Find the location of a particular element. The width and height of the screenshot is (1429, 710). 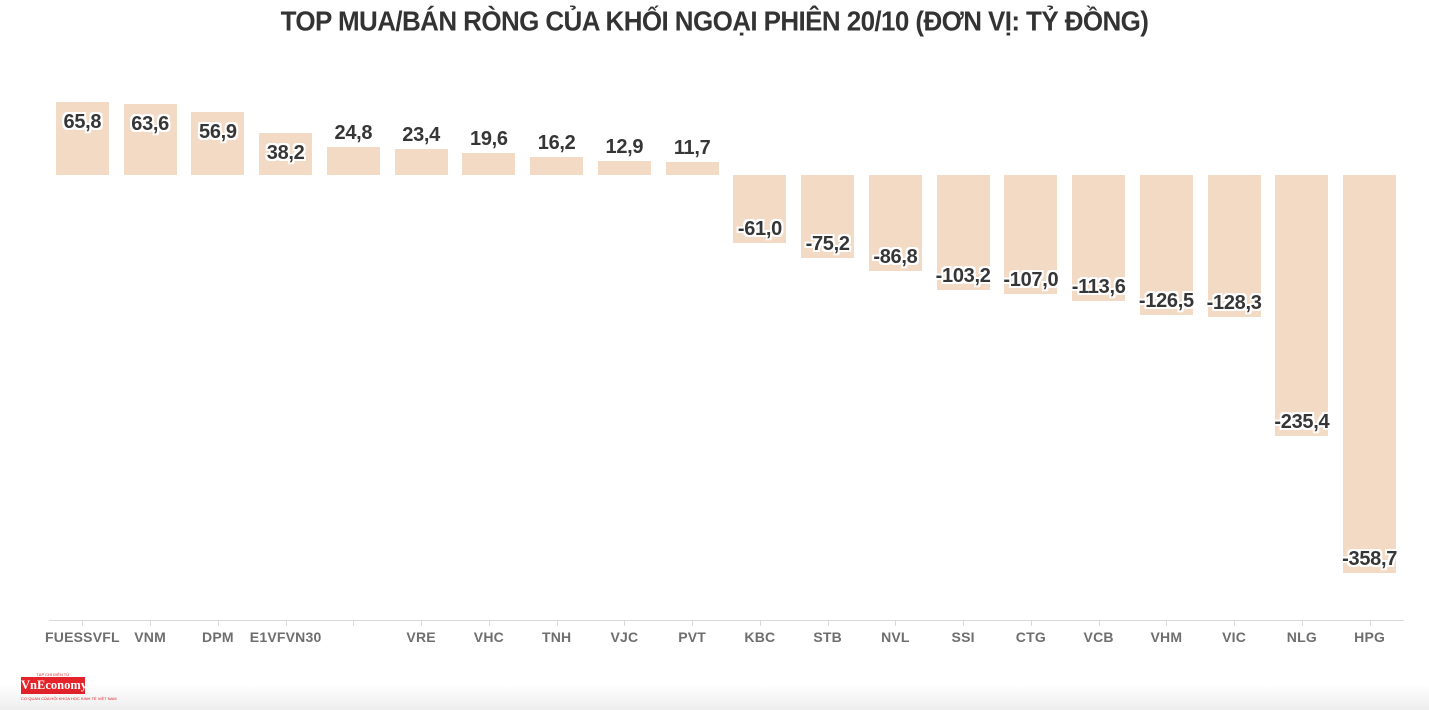

bar-value-label: -75,2 is located at coordinates (827, 244).